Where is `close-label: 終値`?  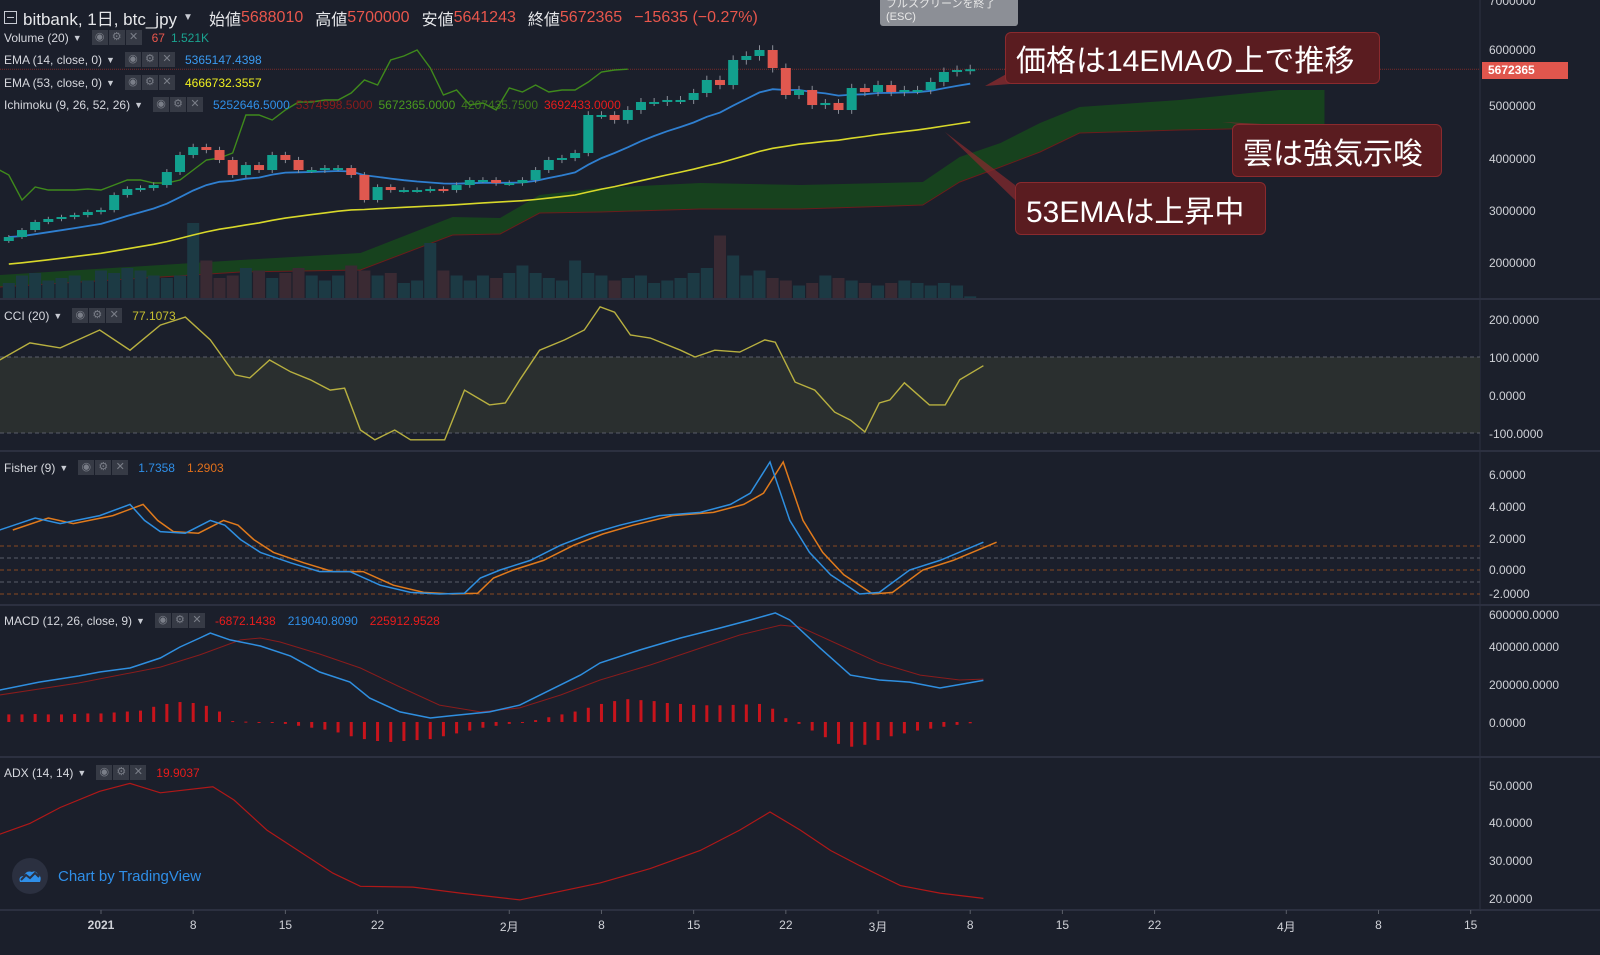 close-label: 終値 is located at coordinates (543, 20).